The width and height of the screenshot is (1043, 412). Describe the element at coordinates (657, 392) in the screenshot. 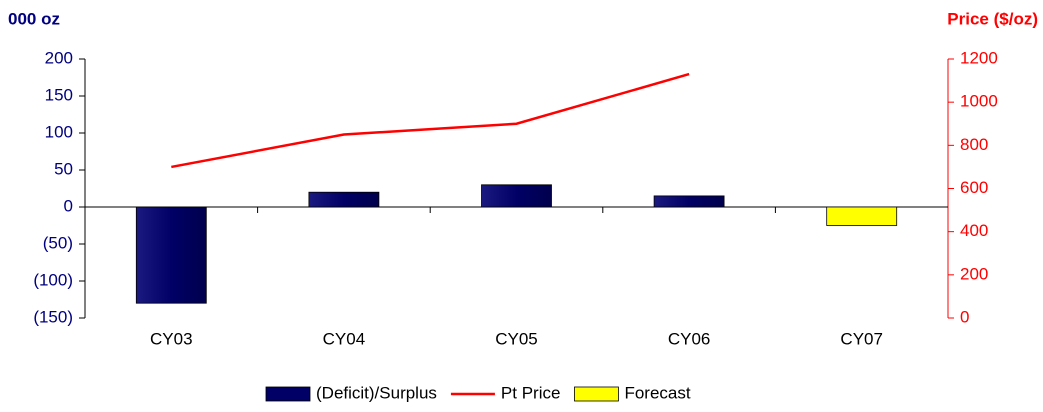

I see `legend-label: Forecast` at that location.